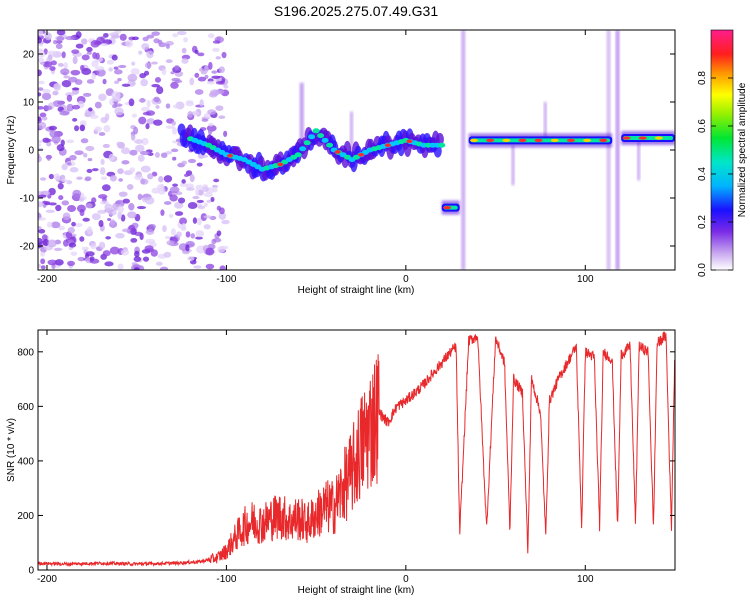  What do you see at coordinates (29, 103) in the screenshot?
I see `y-tick-label: 10` at bounding box center [29, 103].